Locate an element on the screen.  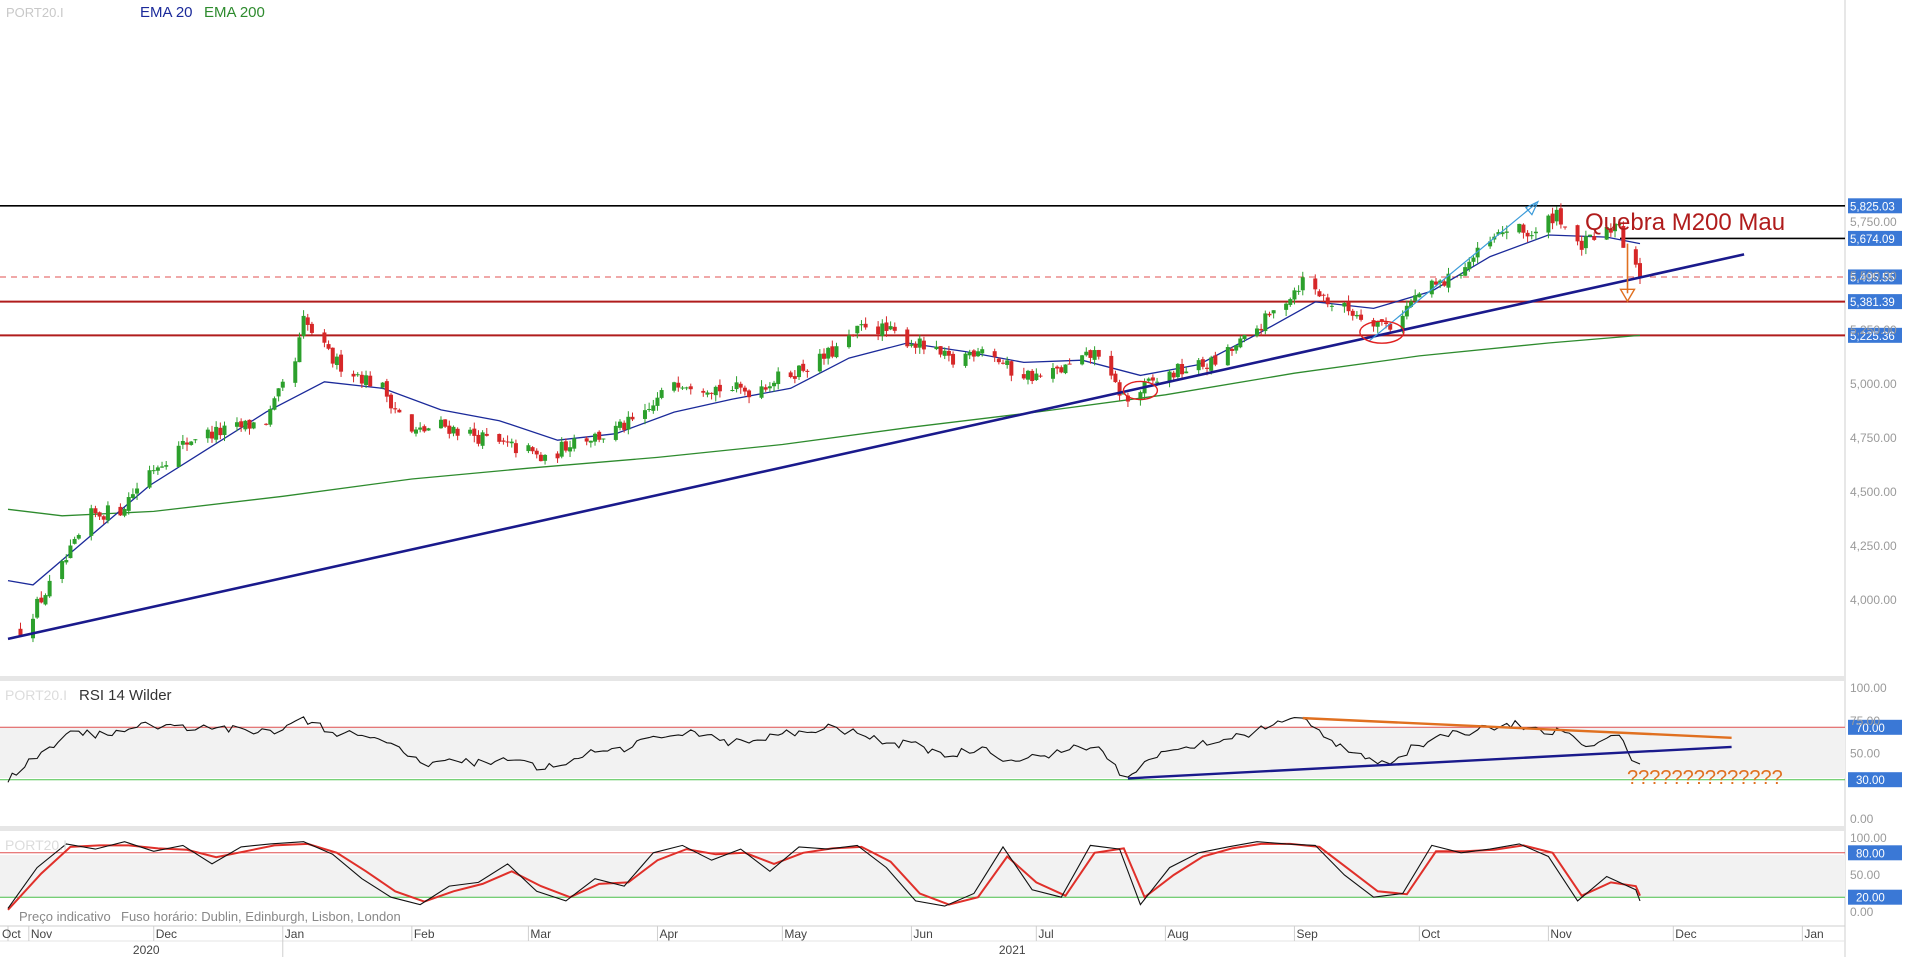
x-month-label-15: Jan is located at coordinates (1813, 934).